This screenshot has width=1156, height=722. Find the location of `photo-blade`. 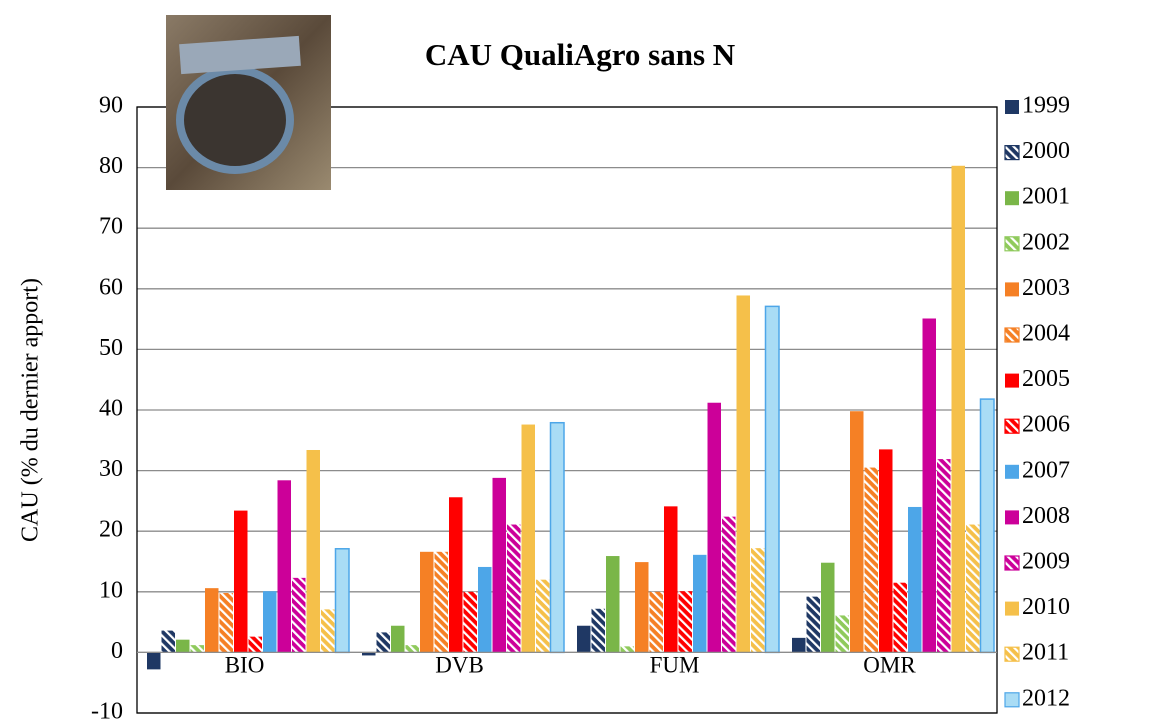

photo-blade is located at coordinates (240, 55).